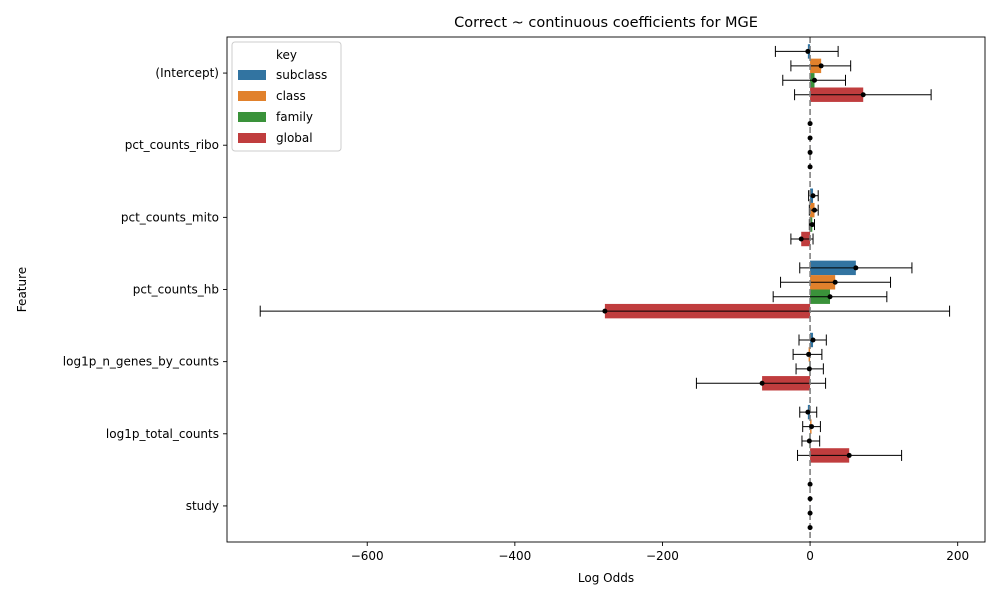 Image resolution: width=1000 pixels, height=605 pixels. Describe the element at coordinates (202, 506) in the screenshot. I see `y-tick-label-study: study` at that location.